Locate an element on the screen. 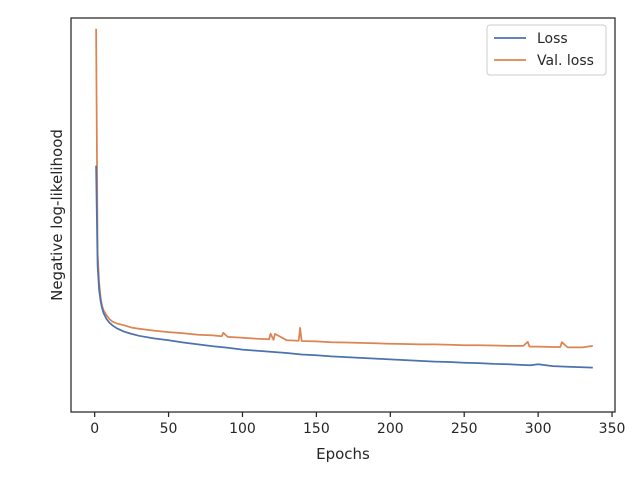  x-tick-label: 350 is located at coordinates (612, 429).